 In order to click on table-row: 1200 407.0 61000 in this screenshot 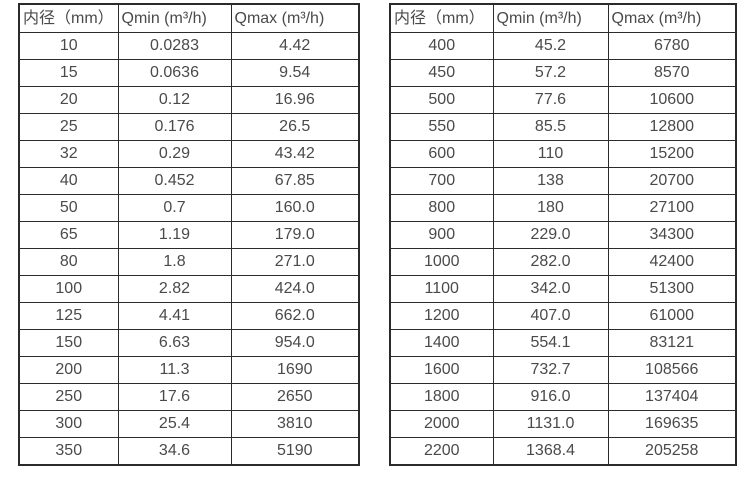, I will do `click(563, 316)`.